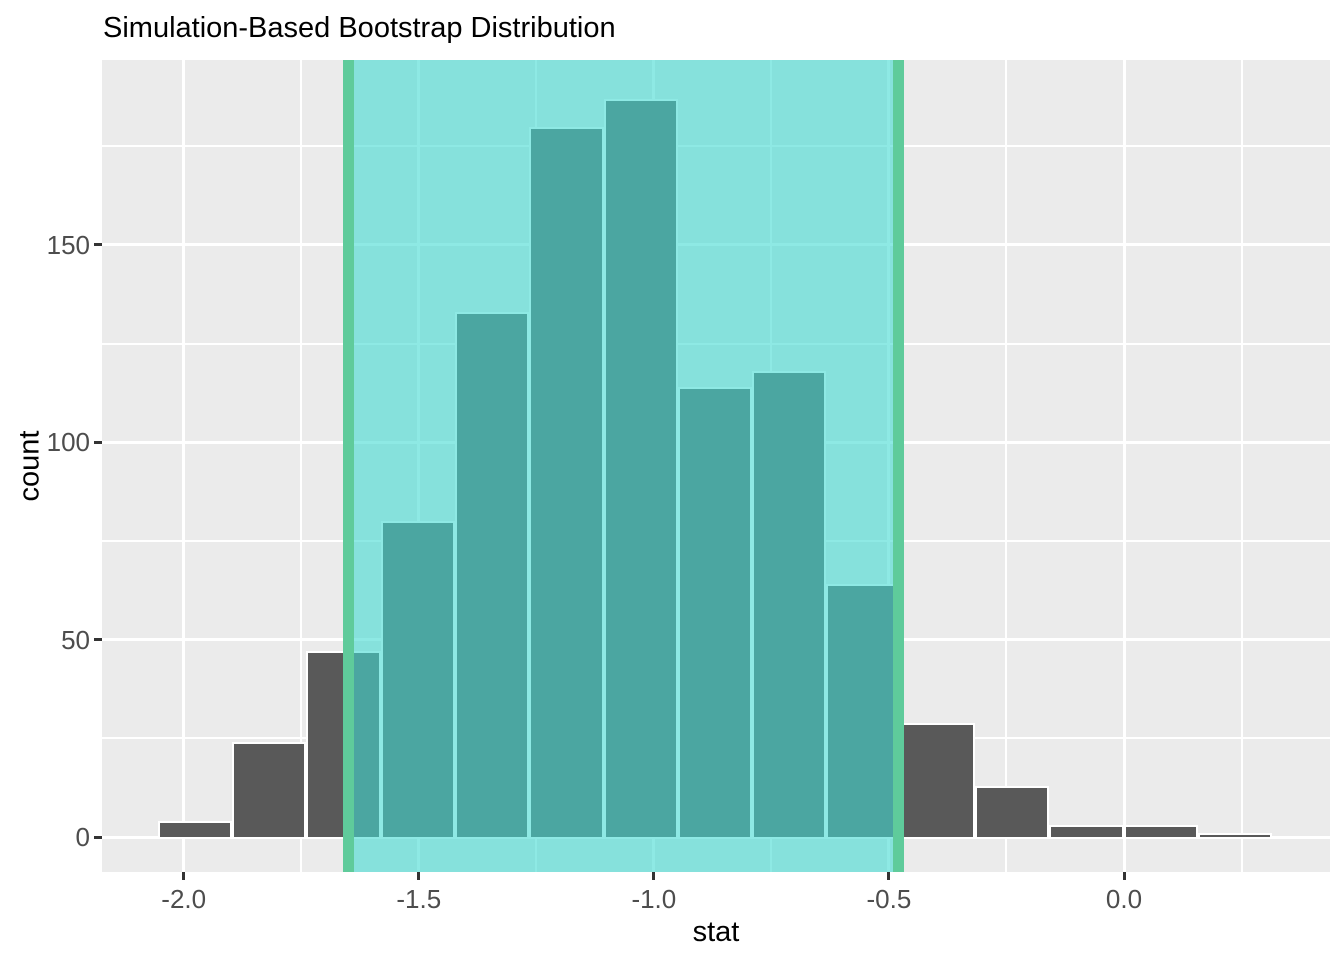 The width and height of the screenshot is (1344, 960). What do you see at coordinates (75, 639) in the screenshot?
I see `y-tick-label: 50` at bounding box center [75, 639].